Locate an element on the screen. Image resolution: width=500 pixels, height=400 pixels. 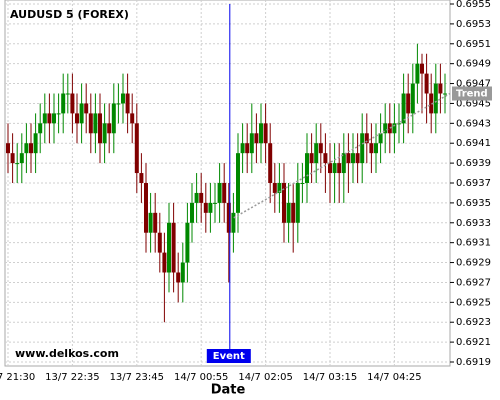
trend-label-box is located at coordinates (472, 93).